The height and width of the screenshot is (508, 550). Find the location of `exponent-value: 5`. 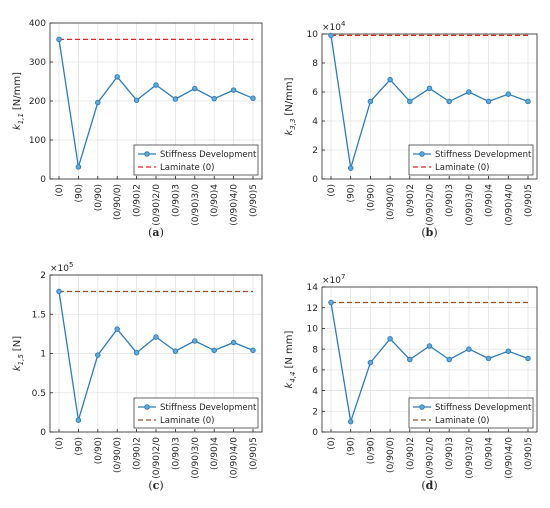

exponent-value: 5 is located at coordinates (71, 265).